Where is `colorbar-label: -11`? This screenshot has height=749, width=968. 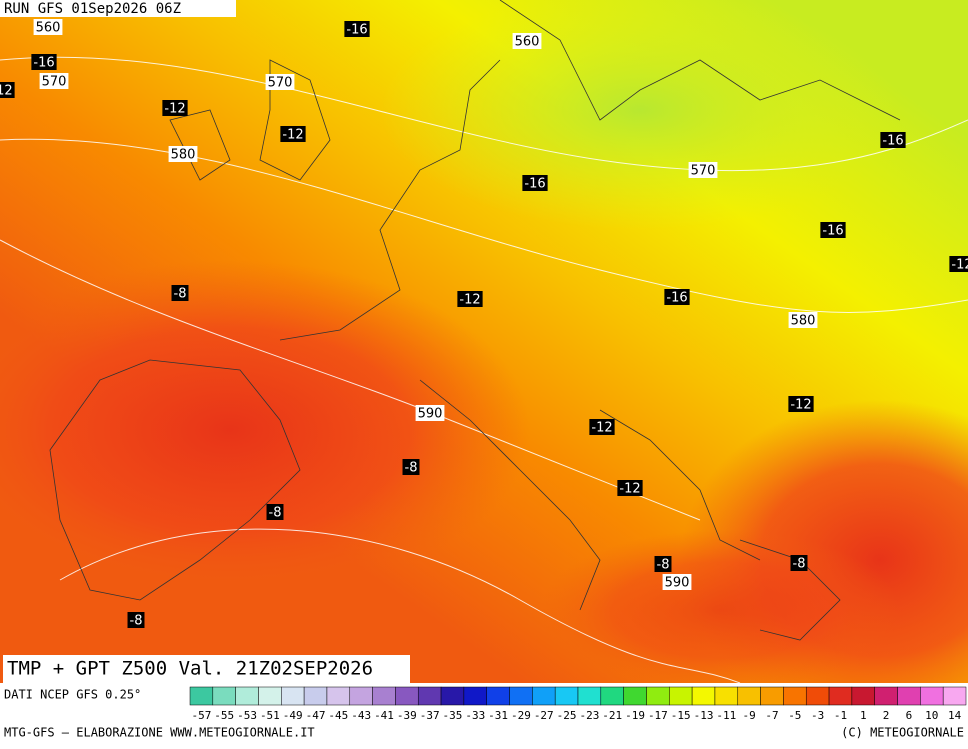 colorbar-label: -11 is located at coordinates (726, 715).